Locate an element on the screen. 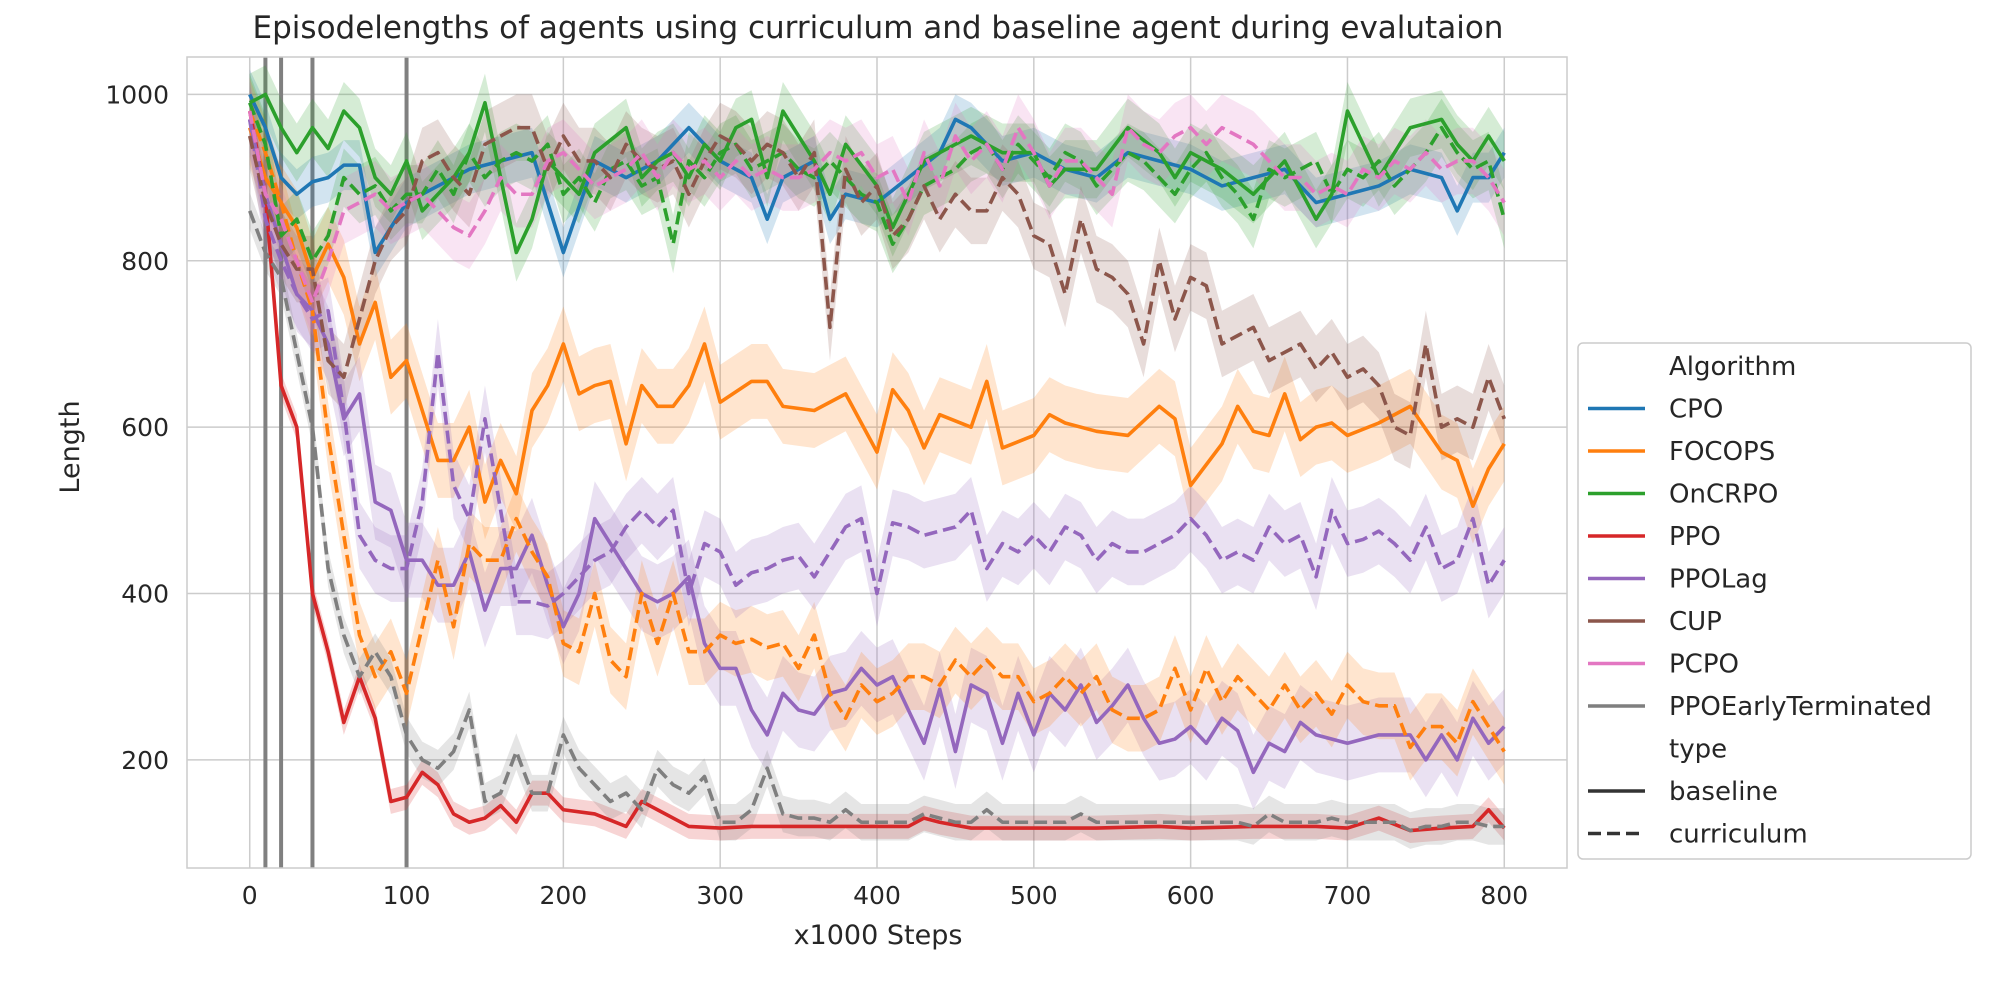 This screenshot has width=2000, height=1000. x-tick-label: 700 is located at coordinates (1348, 895).